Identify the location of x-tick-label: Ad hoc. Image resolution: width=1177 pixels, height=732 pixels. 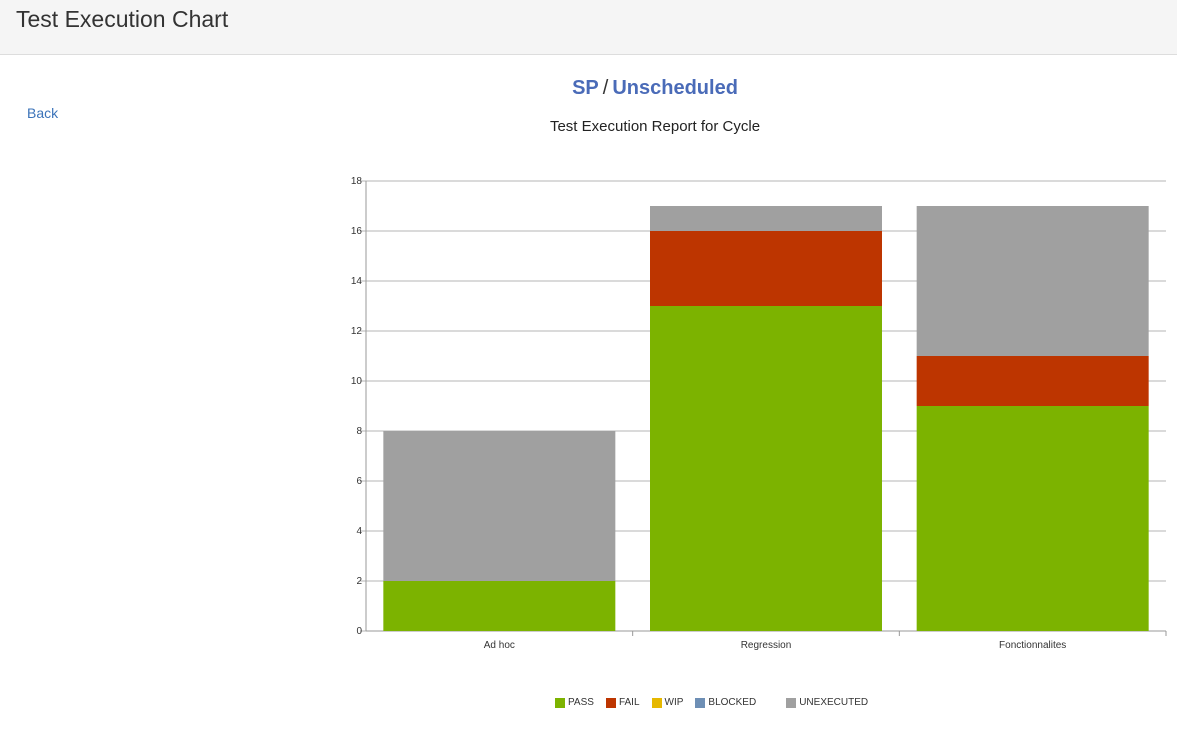
(499, 645).